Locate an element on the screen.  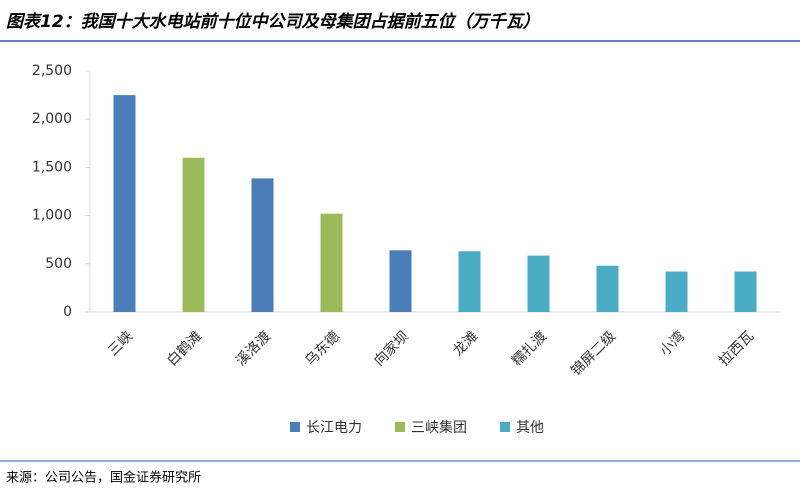
y-tick-label: 1,500 is located at coordinates (52, 167).